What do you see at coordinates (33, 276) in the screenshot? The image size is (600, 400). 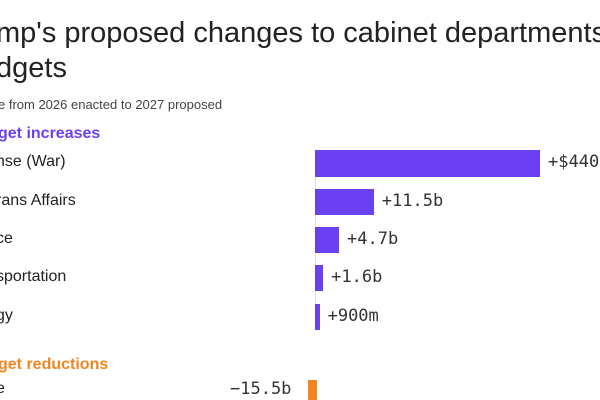 I see `row-label: sportation` at bounding box center [33, 276].